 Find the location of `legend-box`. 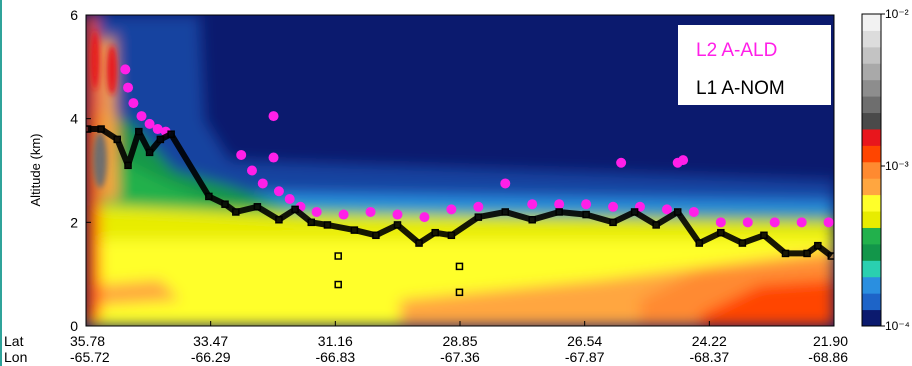

legend-box is located at coordinates (754, 65).